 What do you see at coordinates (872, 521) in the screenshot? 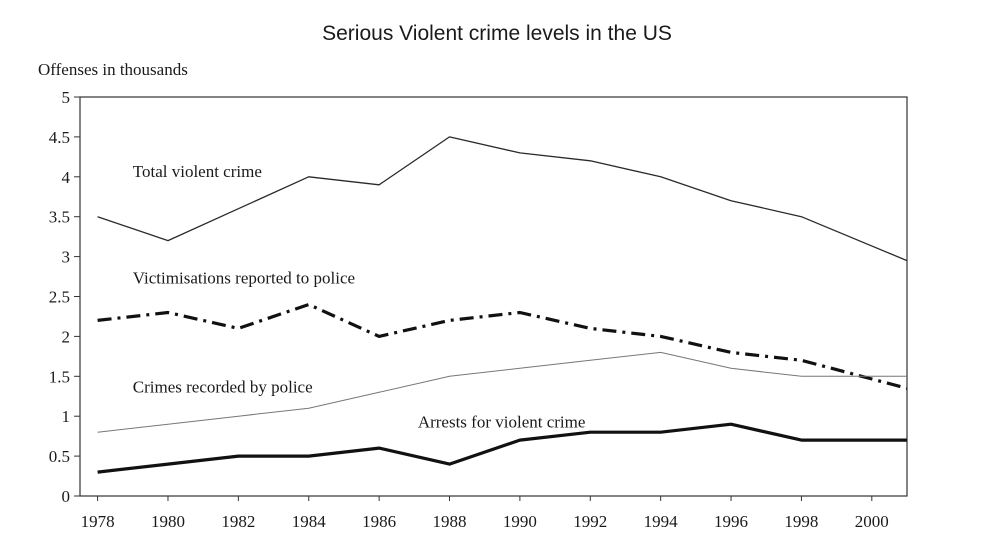
I see `x-tick-label: 2000` at bounding box center [872, 521].